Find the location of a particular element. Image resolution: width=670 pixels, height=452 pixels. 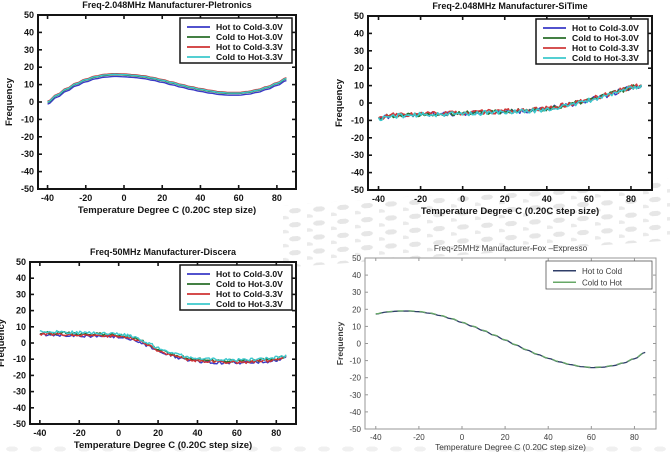

sitime-series-line is located at coordinates (510, 103).